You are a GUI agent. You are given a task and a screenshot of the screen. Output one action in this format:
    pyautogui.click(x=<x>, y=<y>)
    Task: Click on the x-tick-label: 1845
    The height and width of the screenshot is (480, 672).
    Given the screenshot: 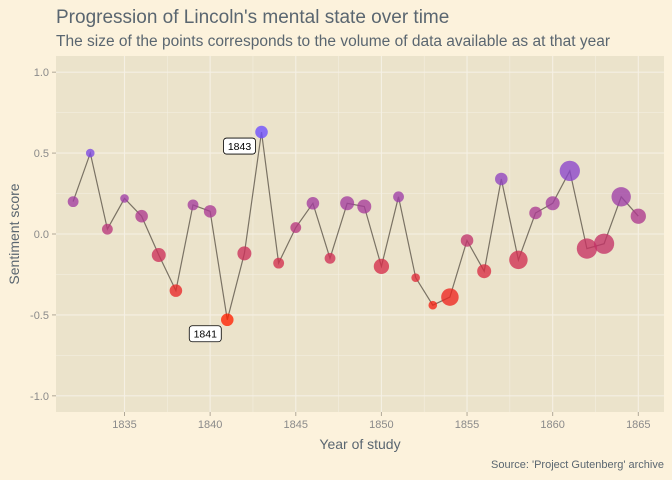 What is the action you would take?
    pyautogui.click(x=296, y=425)
    